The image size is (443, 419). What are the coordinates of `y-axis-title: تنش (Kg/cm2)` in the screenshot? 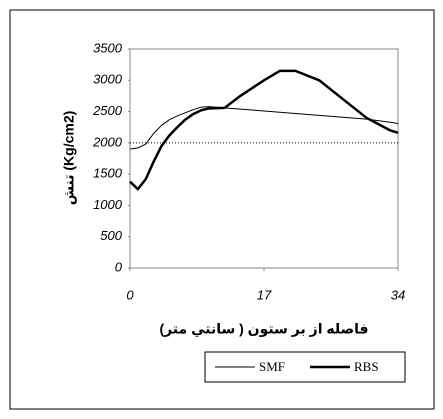 It's located at (69, 158).